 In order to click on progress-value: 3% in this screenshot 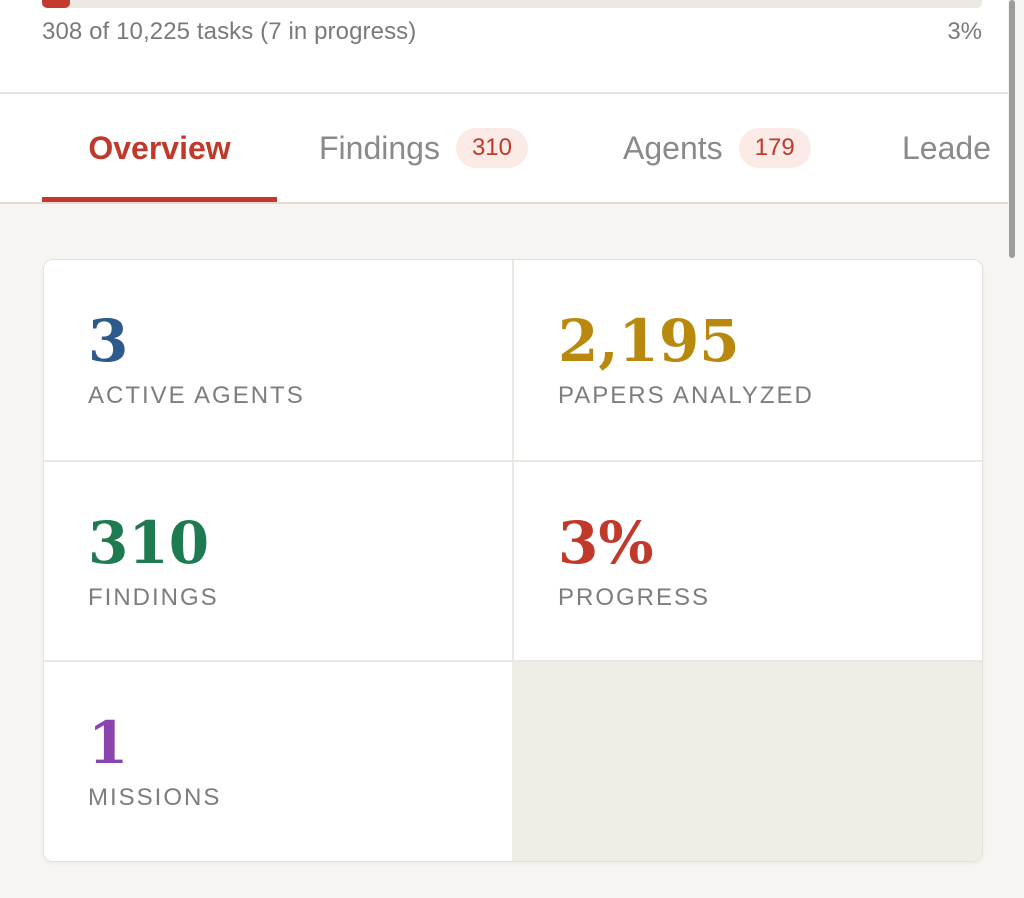, I will do `click(606, 543)`.